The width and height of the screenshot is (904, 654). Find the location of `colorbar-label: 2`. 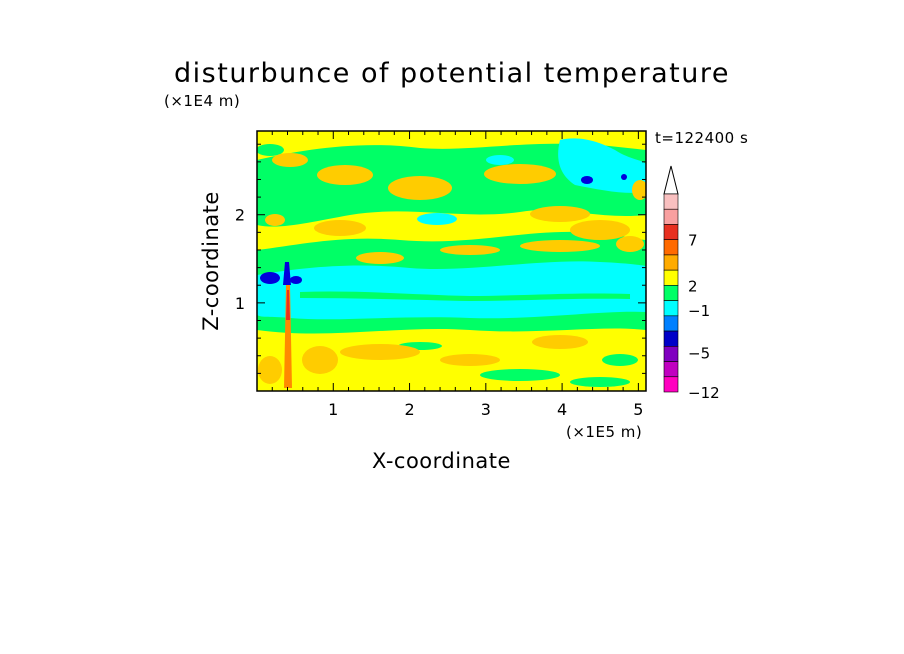

colorbar-label: 2 is located at coordinates (693, 286).